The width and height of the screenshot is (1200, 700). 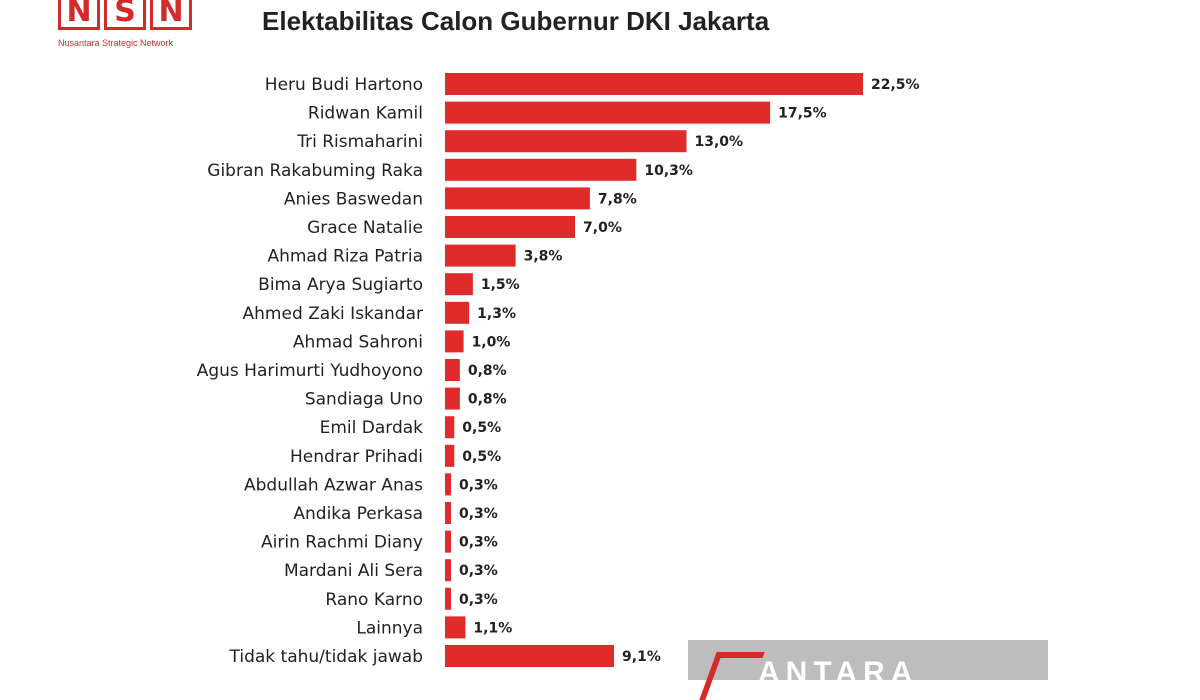 What do you see at coordinates (372, 428) in the screenshot?
I see `category-label: Emil Dardak` at bounding box center [372, 428].